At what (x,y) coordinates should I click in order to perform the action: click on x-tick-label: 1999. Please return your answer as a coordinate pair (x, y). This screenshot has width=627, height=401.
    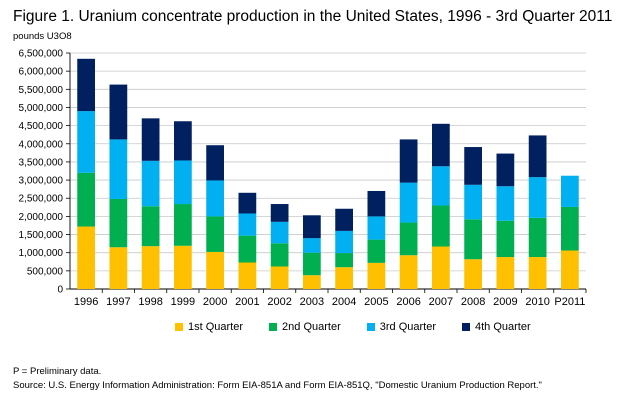
    Looking at the image, I should click on (183, 302).